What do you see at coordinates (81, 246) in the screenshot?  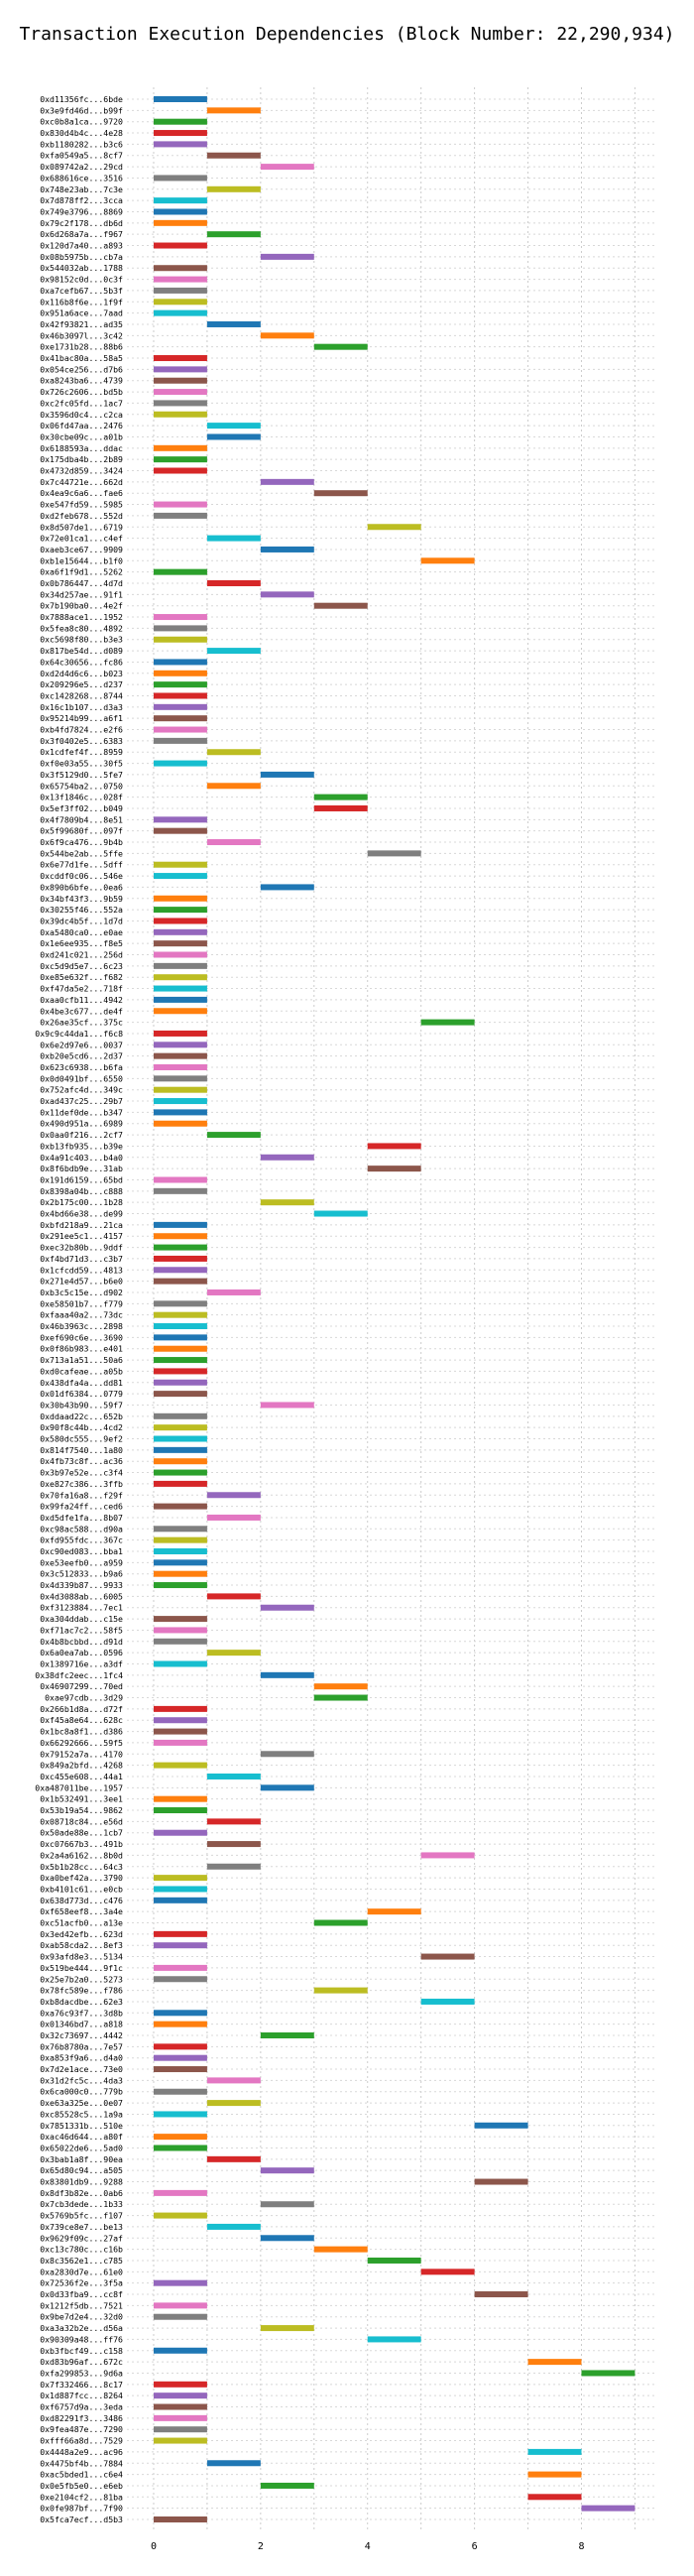 I see `y-tick-label: 0x120d7a40...a893` at bounding box center [81, 246].